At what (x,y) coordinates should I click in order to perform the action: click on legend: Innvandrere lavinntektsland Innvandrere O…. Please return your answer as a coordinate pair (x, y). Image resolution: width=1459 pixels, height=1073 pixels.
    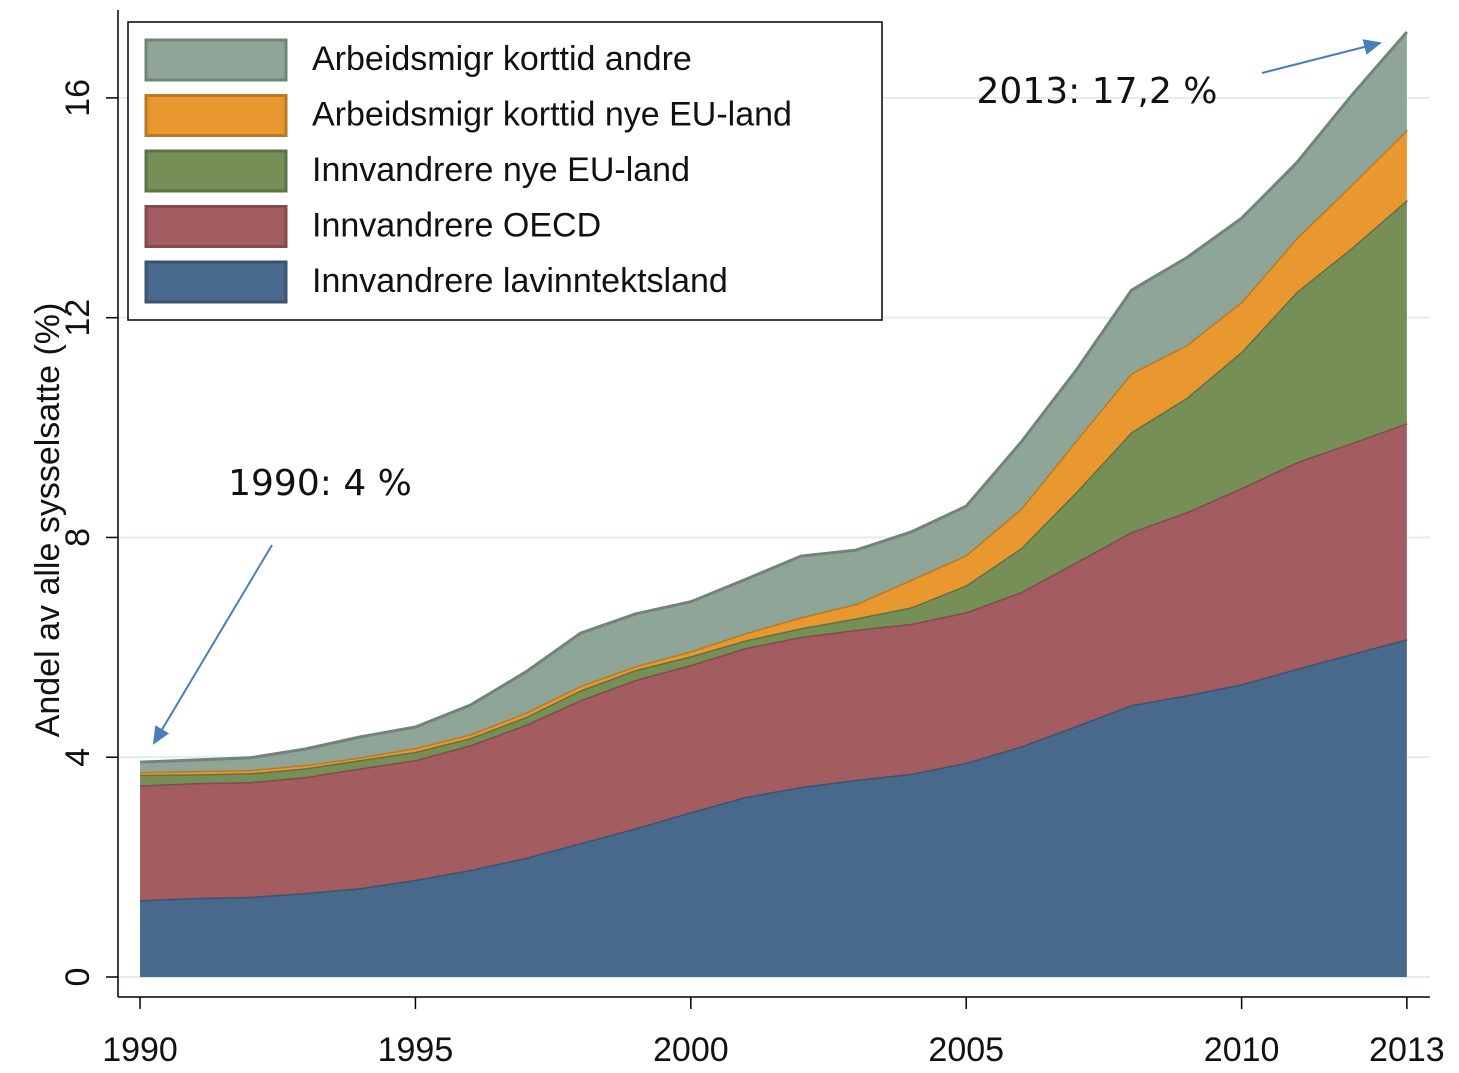
    Looking at the image, I should click on (505, 171).